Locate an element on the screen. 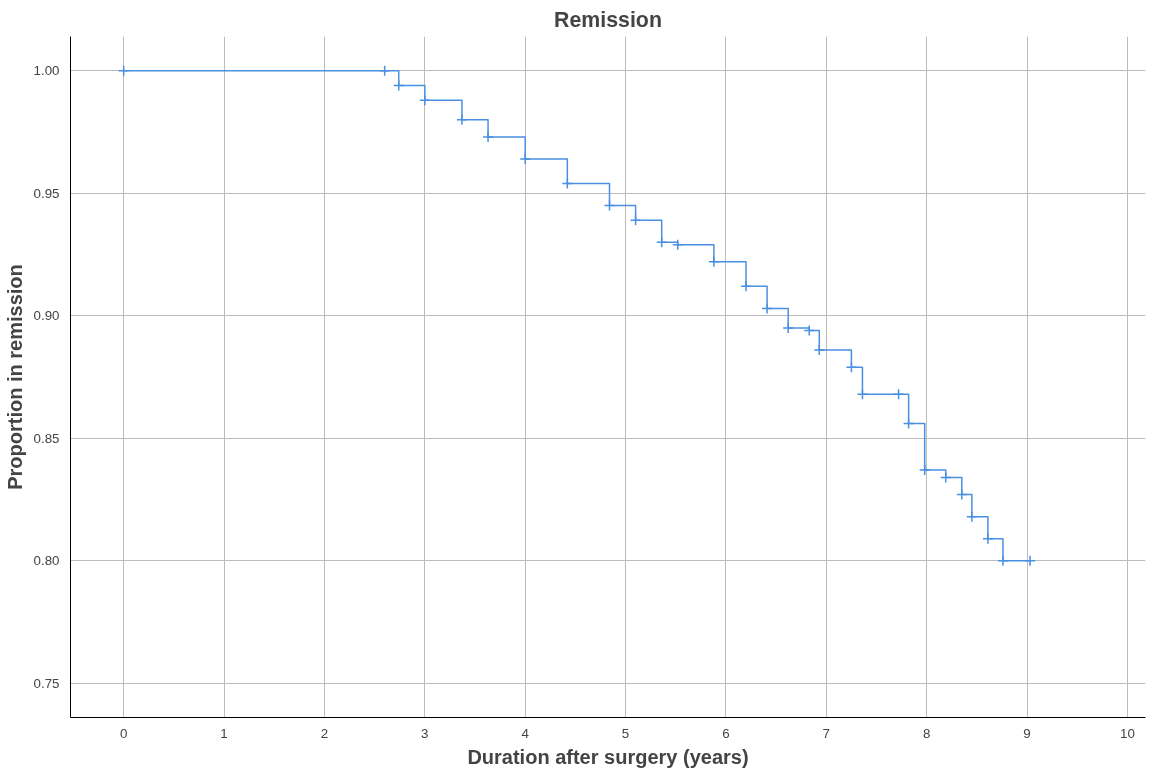 This screenshot has width=1158, height=774. x-tick-label: 1 is located at coordinates (224, 733).